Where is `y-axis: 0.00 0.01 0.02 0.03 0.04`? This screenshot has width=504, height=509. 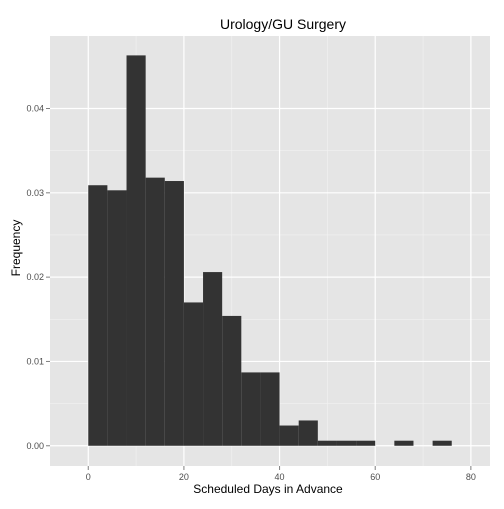
y-axis: 0.00 0.01 0.02 0.03 0.04 is located at coordinates (38, 277).